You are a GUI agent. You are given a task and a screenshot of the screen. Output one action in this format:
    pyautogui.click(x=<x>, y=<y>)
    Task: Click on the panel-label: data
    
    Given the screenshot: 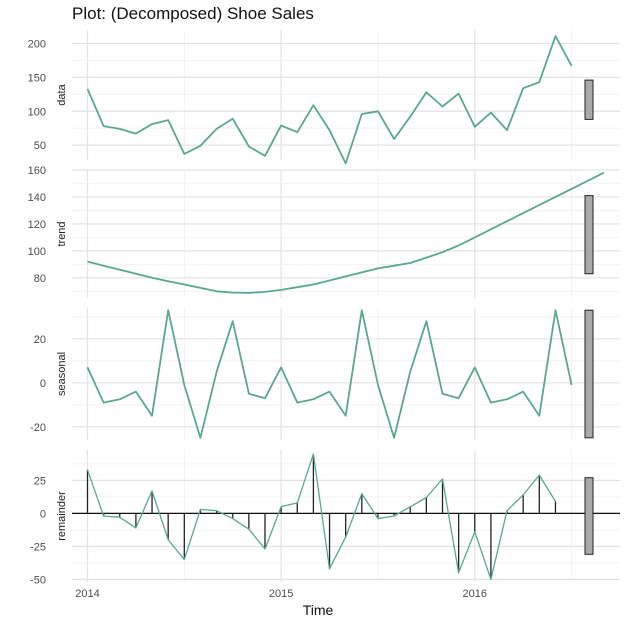 What is the action you would take?
    pyautogui.click(x=62, y=94)
    